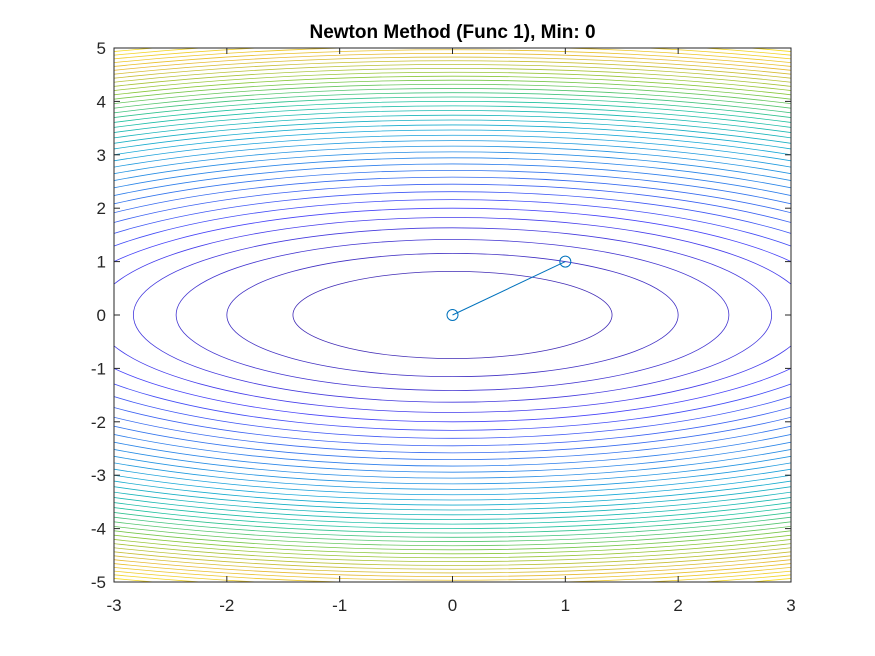 The image size is (875, 656). Describe the element at coordinates (98, 422) in the screenshot. I see `y-tick-label: -2` at that location.